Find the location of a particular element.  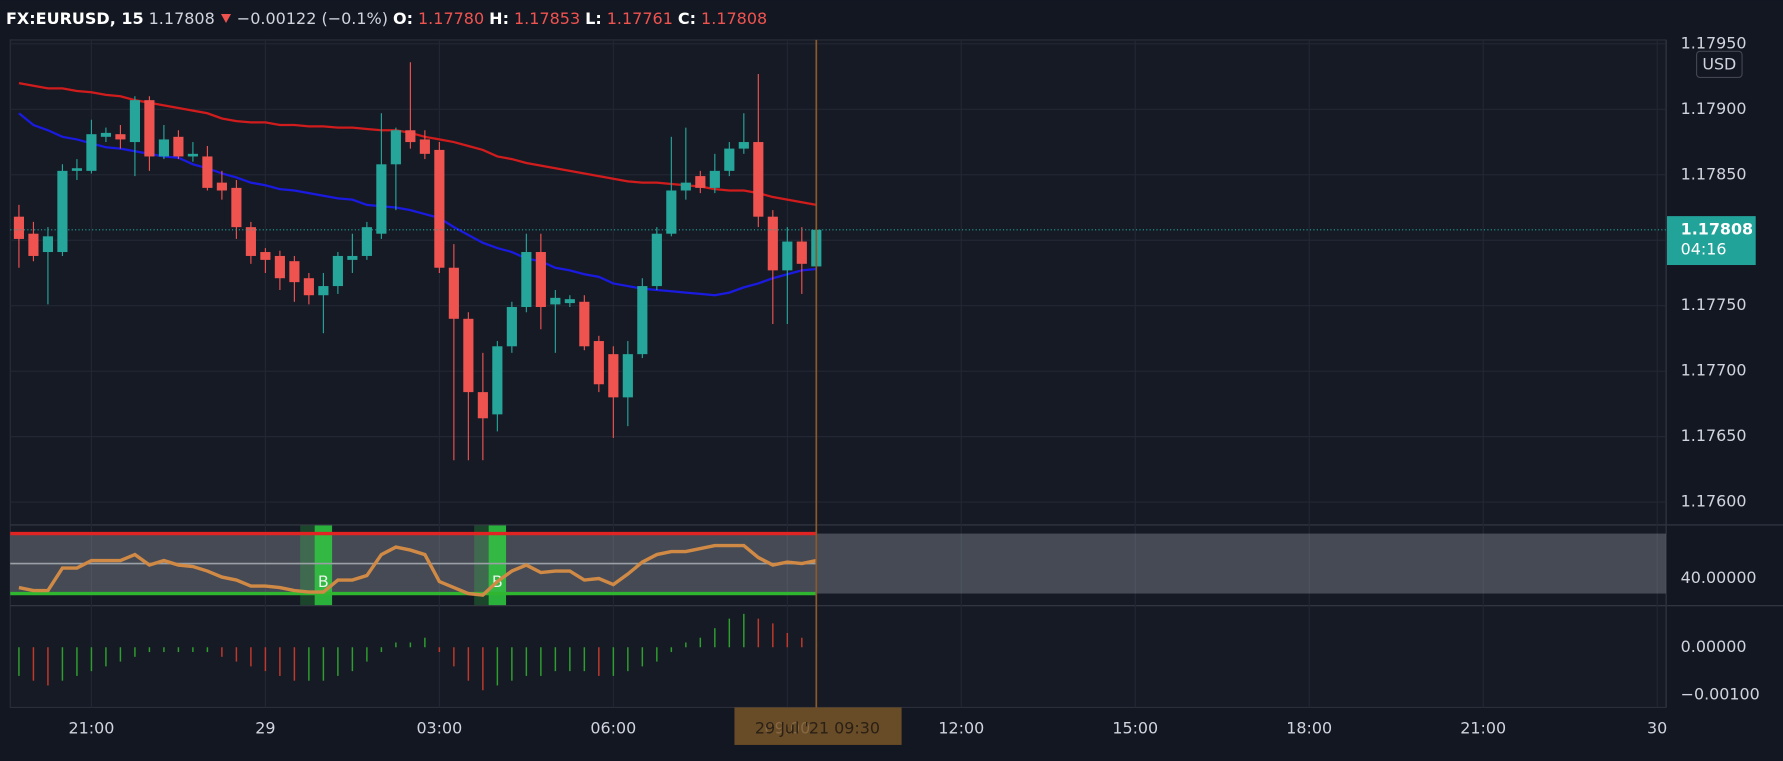

symbol: FX:EURUSD, 15 is located at coordinates (75, 18).